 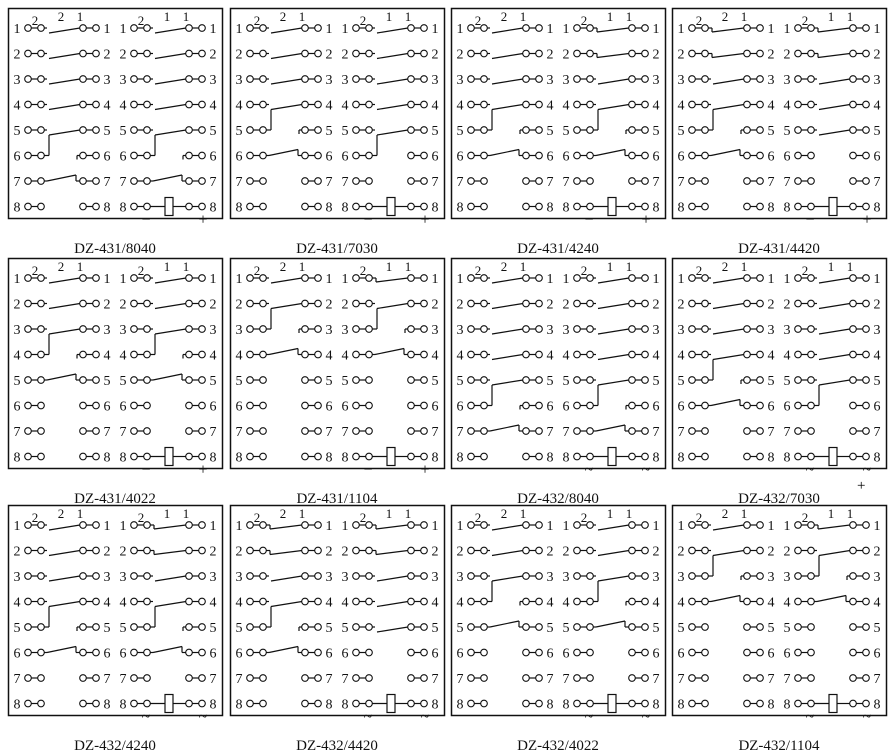 What do you see at coordinates (115, 746) in the screenshot?
I see `panel-caption: DZ-432/4240` at bounding box center [115, 746].